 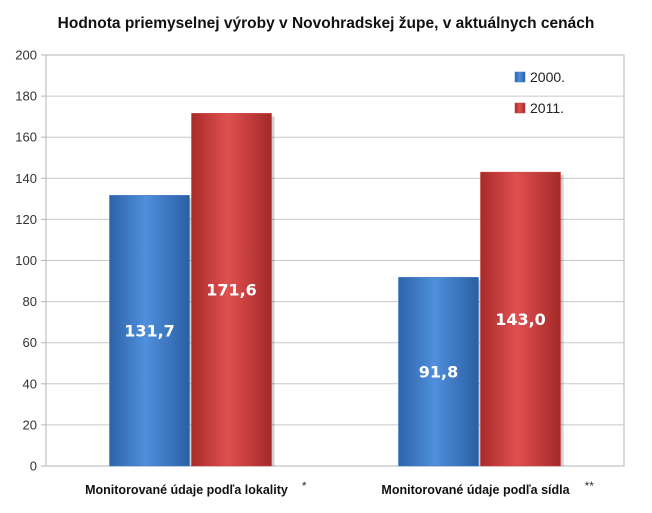 What do you see at coordinates (26, 137) in the screenshot?
I see `y-tick-label: 160` at bounding box center [26, 137].